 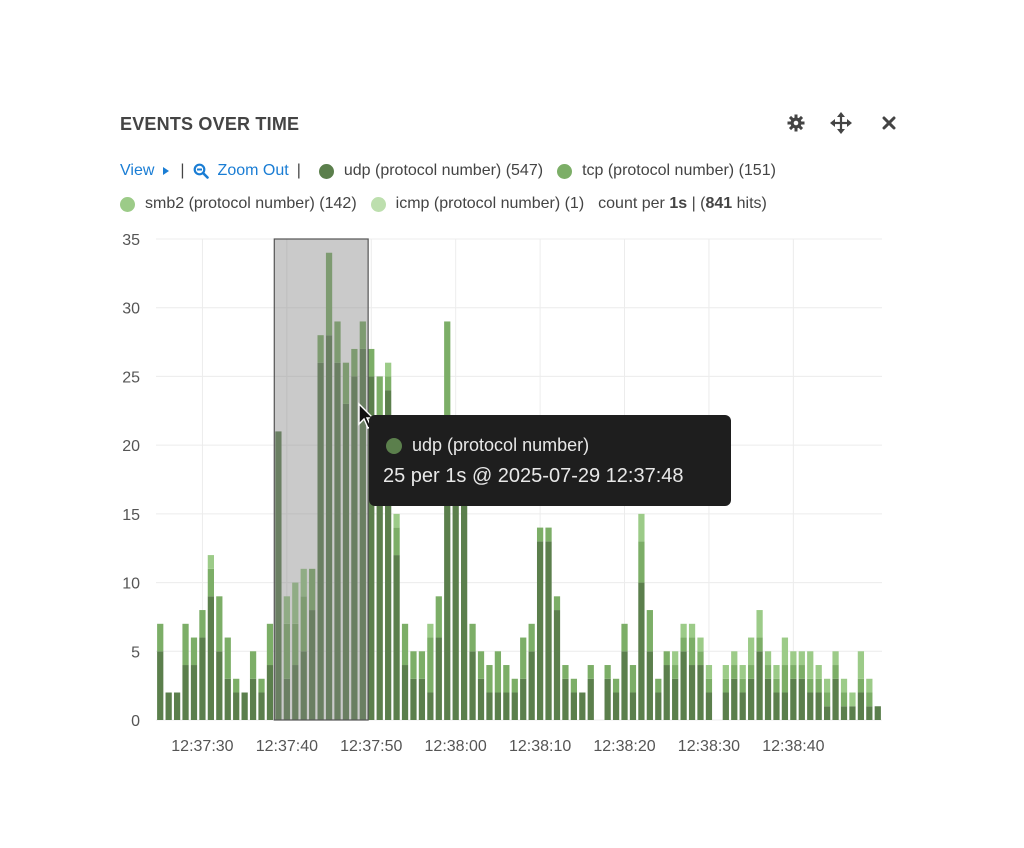 I want to click on close-icon, so click(x=889, y=123).